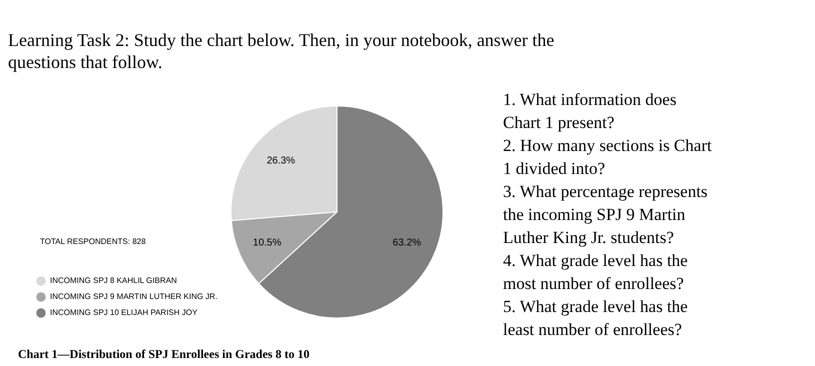 Image resolution: width=815 pixels, height=366 pixels. Describe the element at coordinates (134, 296) in the screenshot. I see `legend-label: INCOMING SPJ 9 MARTIN LUTHER KING JR.` at that location.